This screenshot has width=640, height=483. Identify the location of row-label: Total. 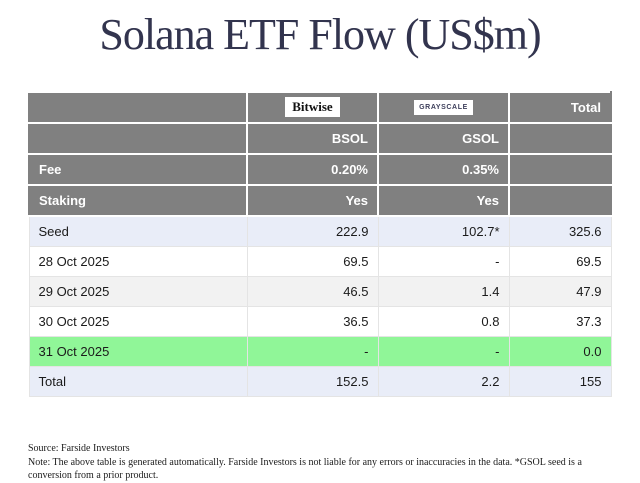
(138, 381).